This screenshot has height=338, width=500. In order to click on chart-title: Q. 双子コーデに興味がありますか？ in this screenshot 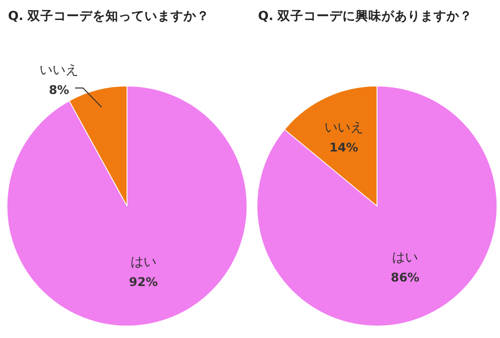, I will do `click(365, 15)`.